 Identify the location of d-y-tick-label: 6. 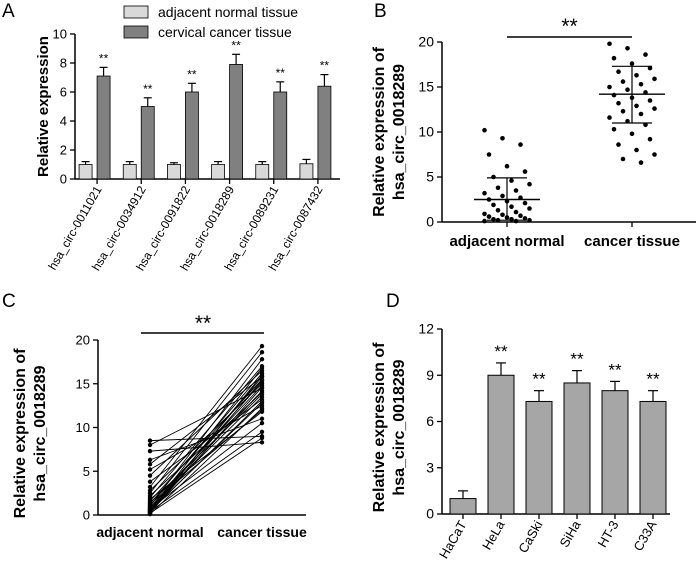
(430, 421).